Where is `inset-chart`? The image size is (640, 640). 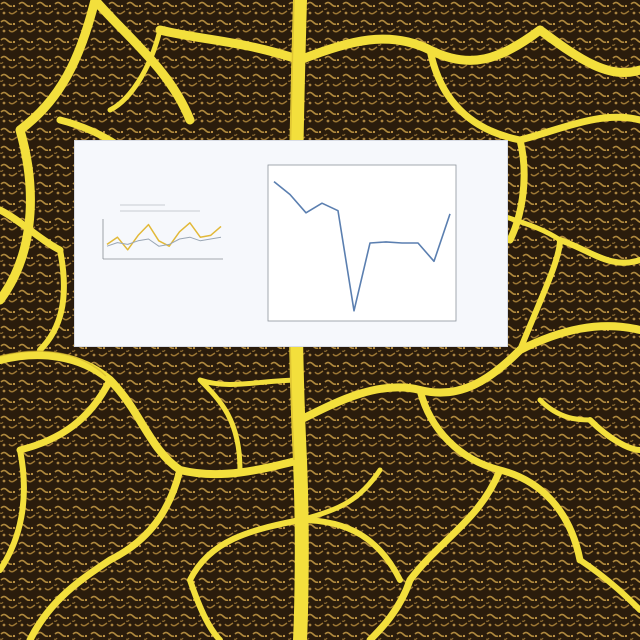
inset-chart is located at coordinates (162, 232).